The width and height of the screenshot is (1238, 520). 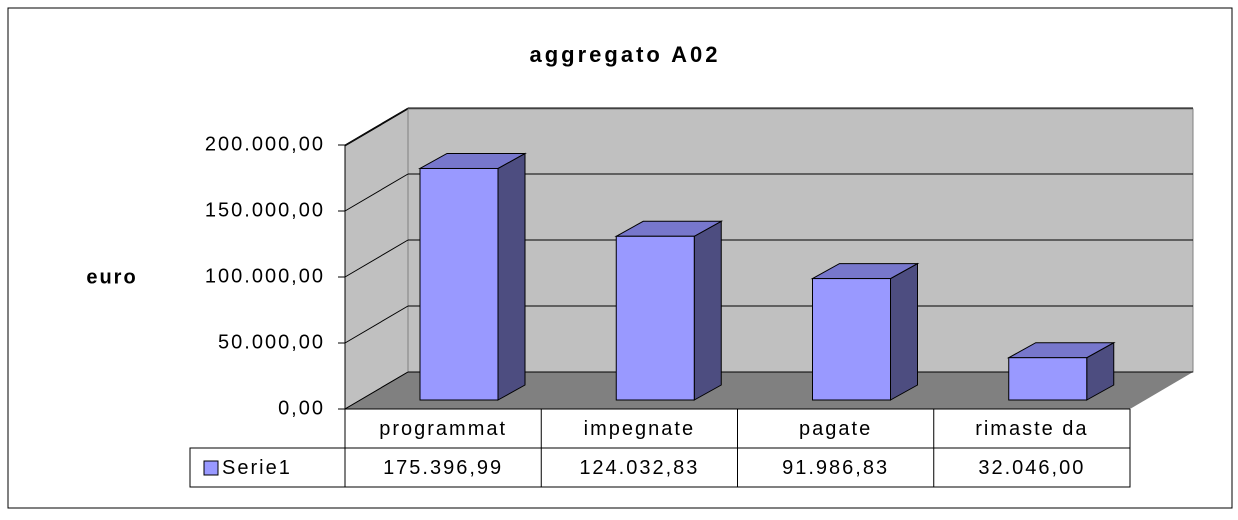 I want to click on legend-swatch, so click(x=211, y=468).